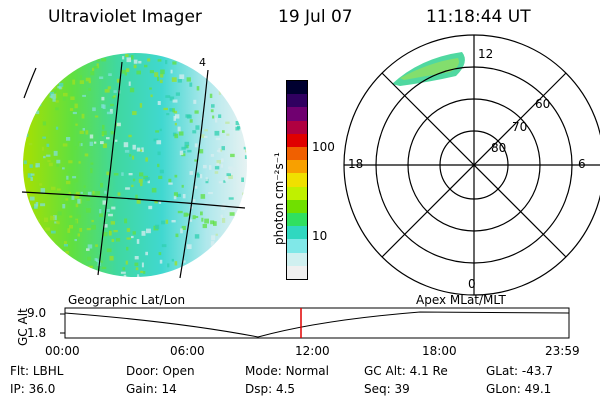 This screenshot has height=400, width=600. What do you see at coordinates (582, 164) in the screenshot?
I see `mlt-label-6: 6` at bounding box center [582, 164].